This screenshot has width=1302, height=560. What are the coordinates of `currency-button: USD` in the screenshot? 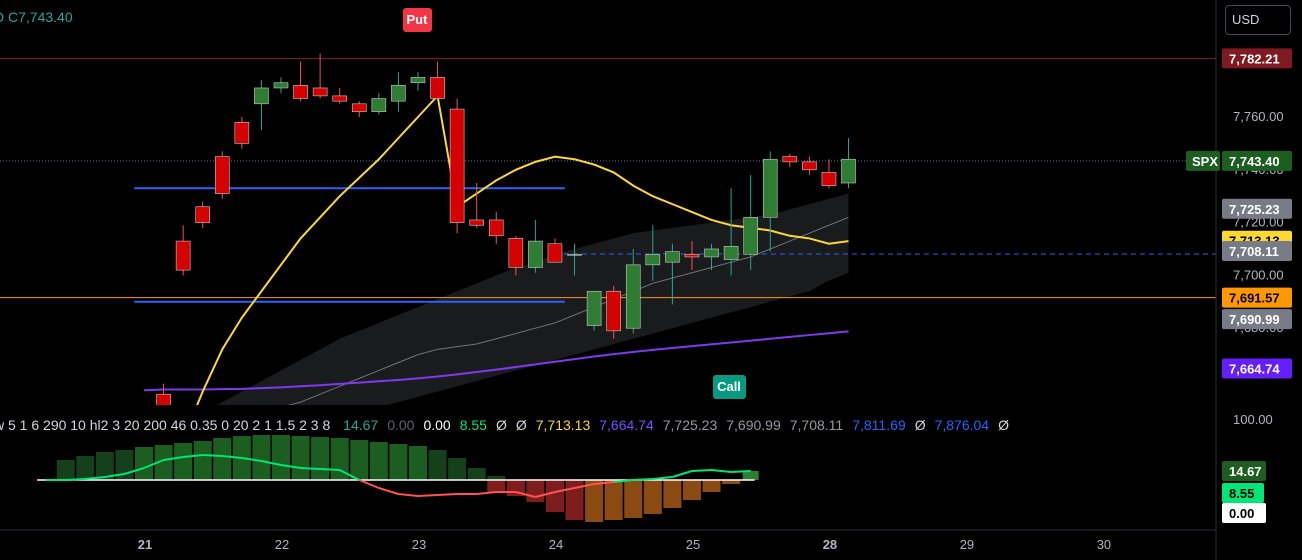 It's located at (1258, 20).